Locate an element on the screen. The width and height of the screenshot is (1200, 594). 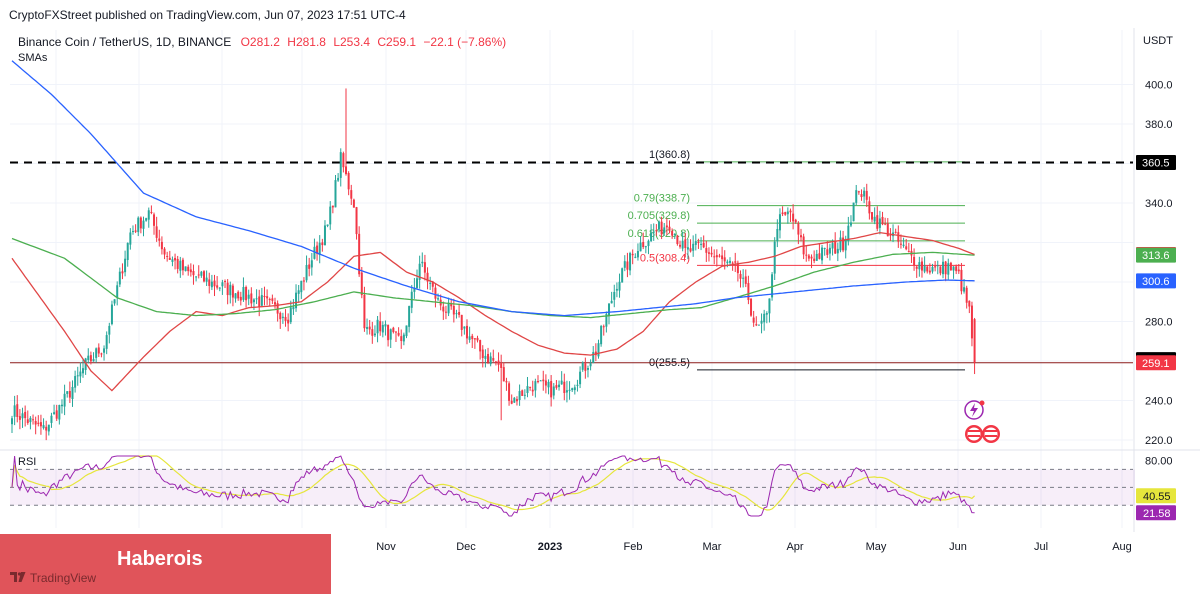
flag-inner-icon is located at coordinates (974, 434).